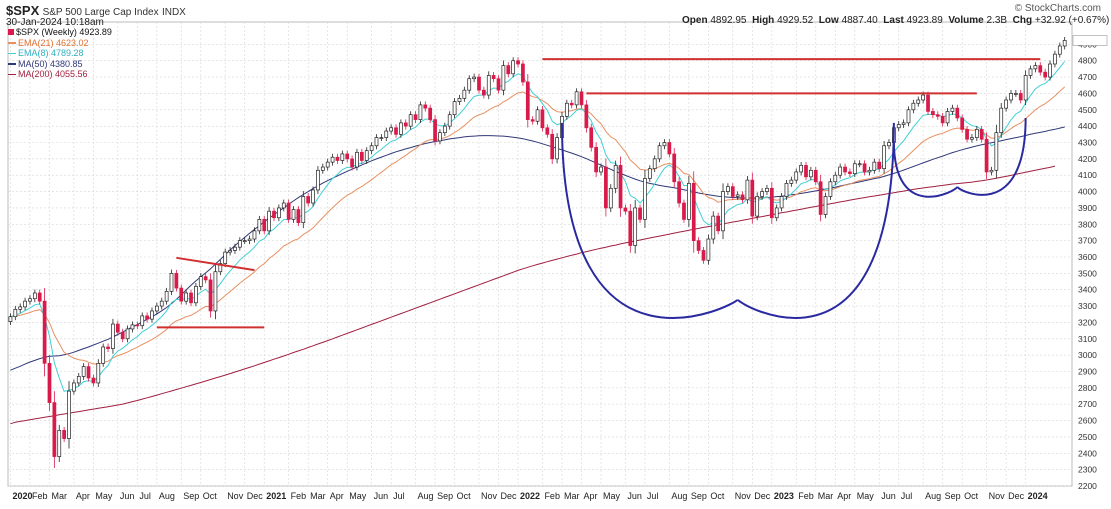 The height and width of the screenshot is (509, 1111). Describe the element at coordinates (60, 64) in the screenshot. I see `legend-ma50: MA(50) 4380.85` at that location.